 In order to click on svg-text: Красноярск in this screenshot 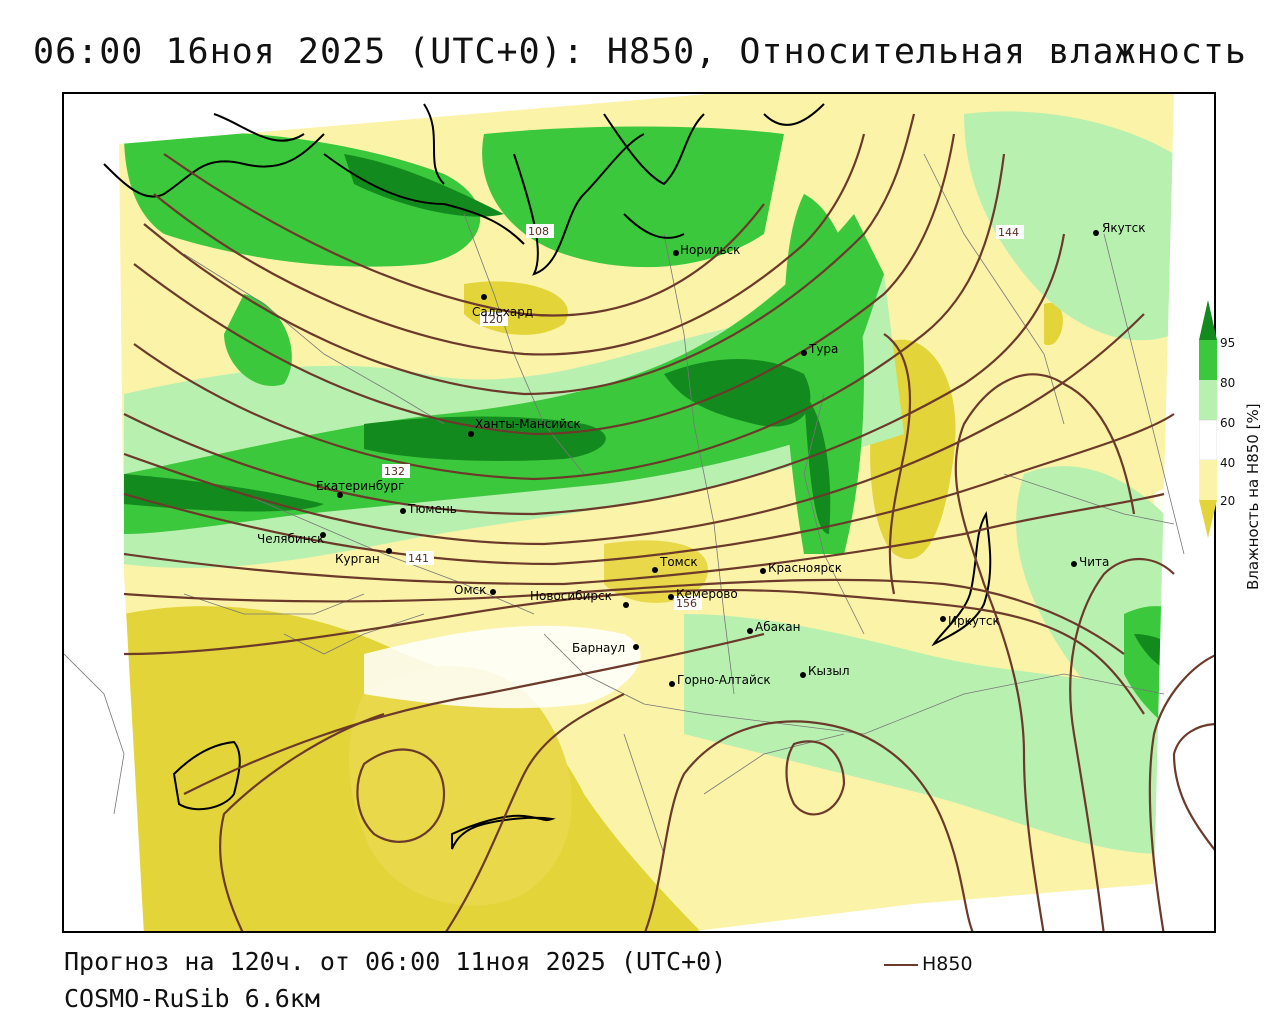, I will do `click(805, 568)`.